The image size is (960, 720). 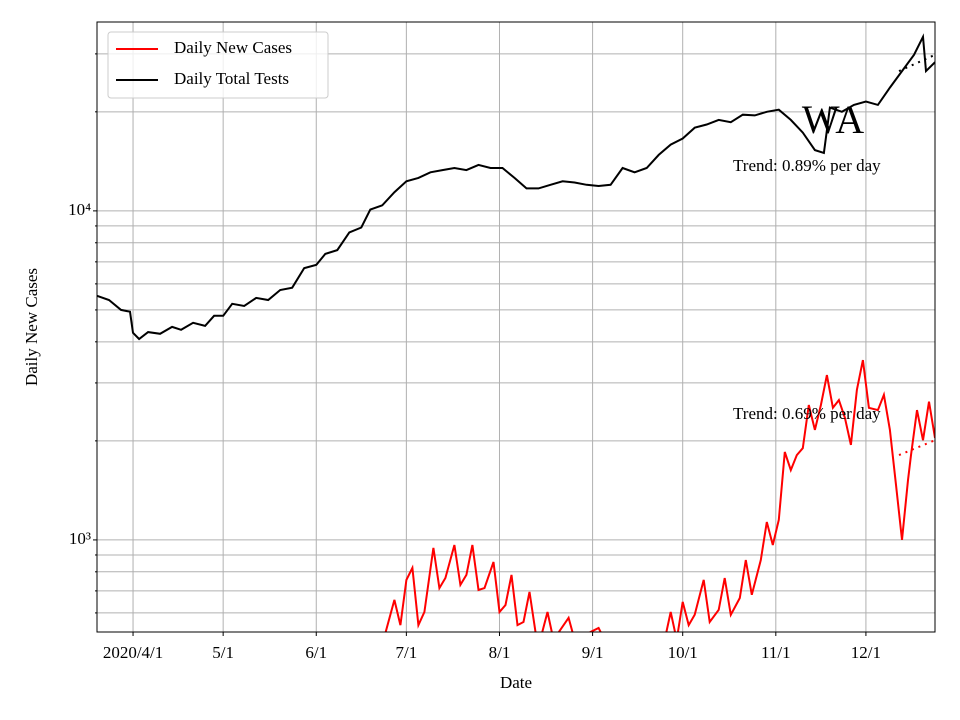 I want to click on x-tick-label: 7/1, so click(x=407, y=652).